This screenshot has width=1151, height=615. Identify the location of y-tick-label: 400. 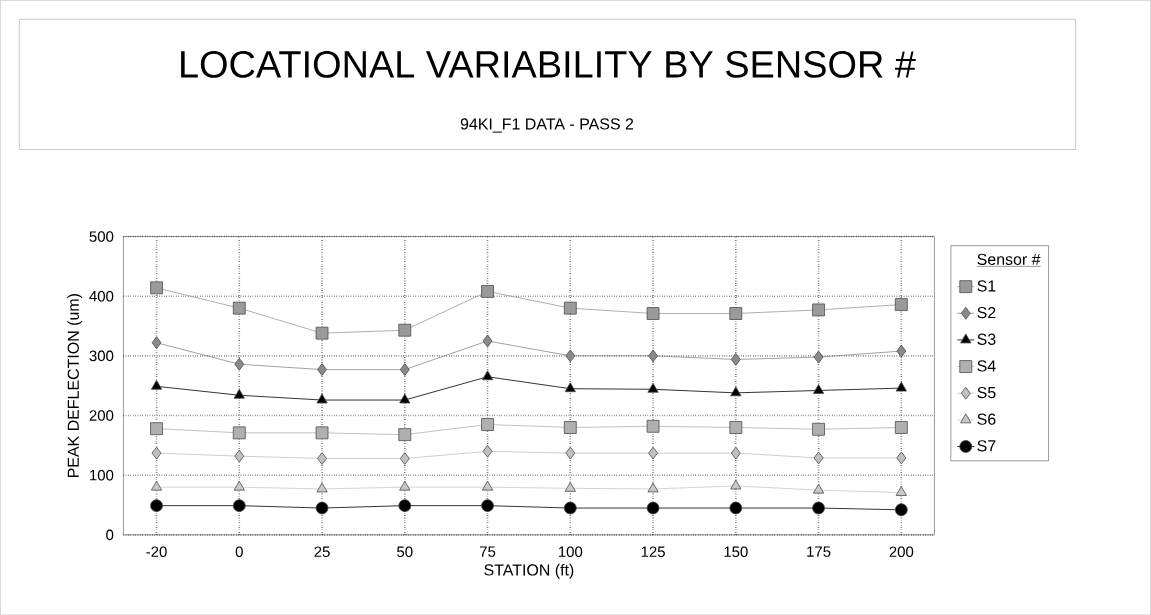
(101, 296).